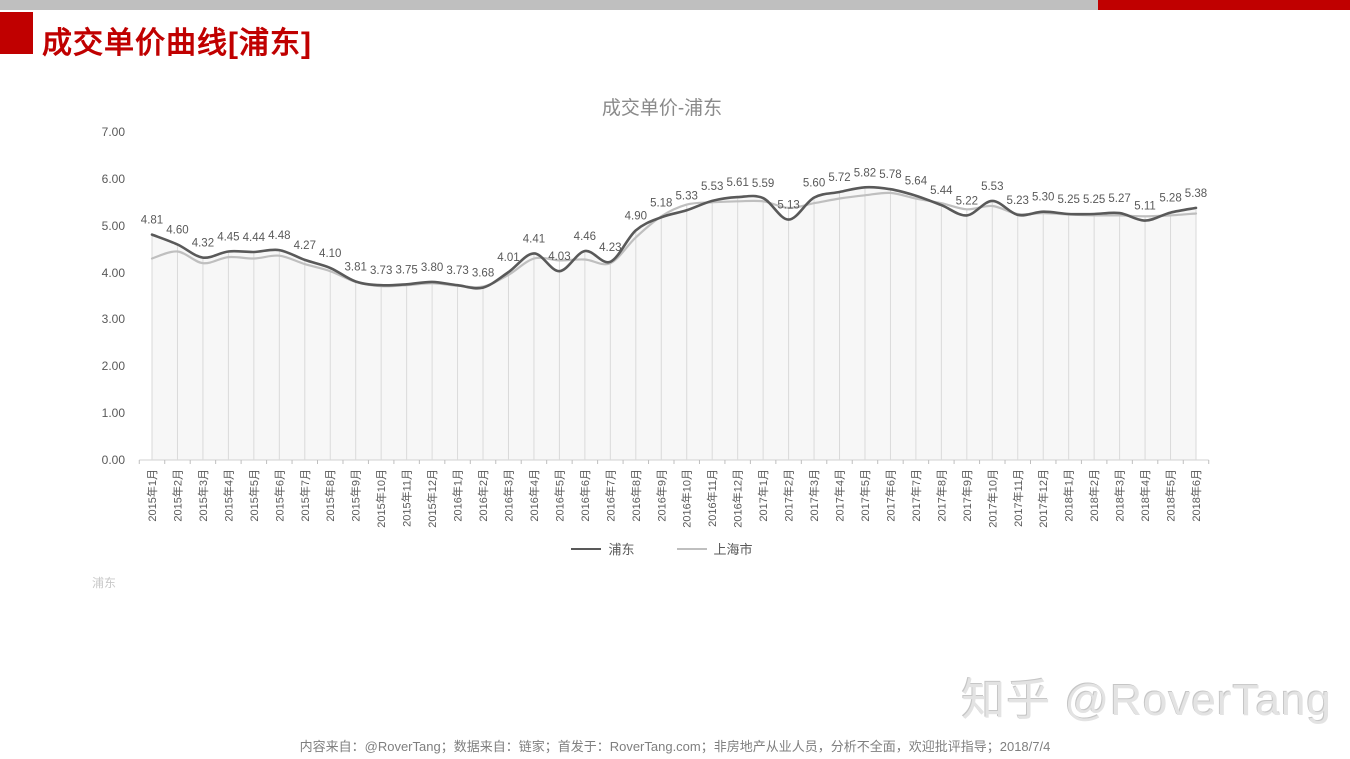 The height and width of the screenshot is (759, 1350). I want to click on data-label: 5.18, so click(661, 203).